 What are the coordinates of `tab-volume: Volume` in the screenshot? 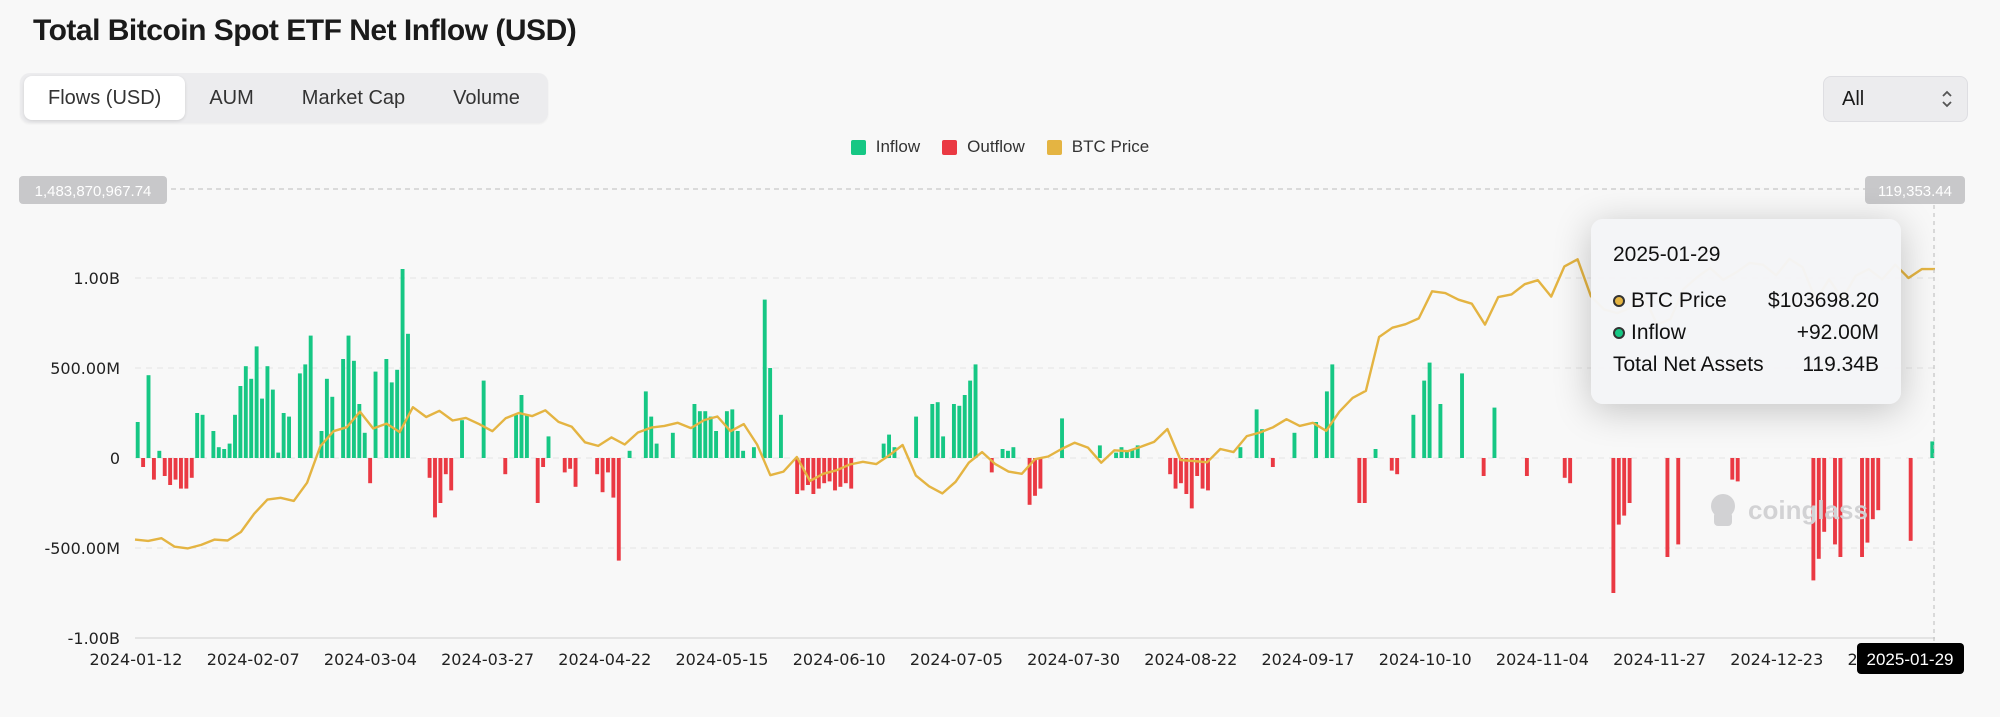 It's located at (486, 98).